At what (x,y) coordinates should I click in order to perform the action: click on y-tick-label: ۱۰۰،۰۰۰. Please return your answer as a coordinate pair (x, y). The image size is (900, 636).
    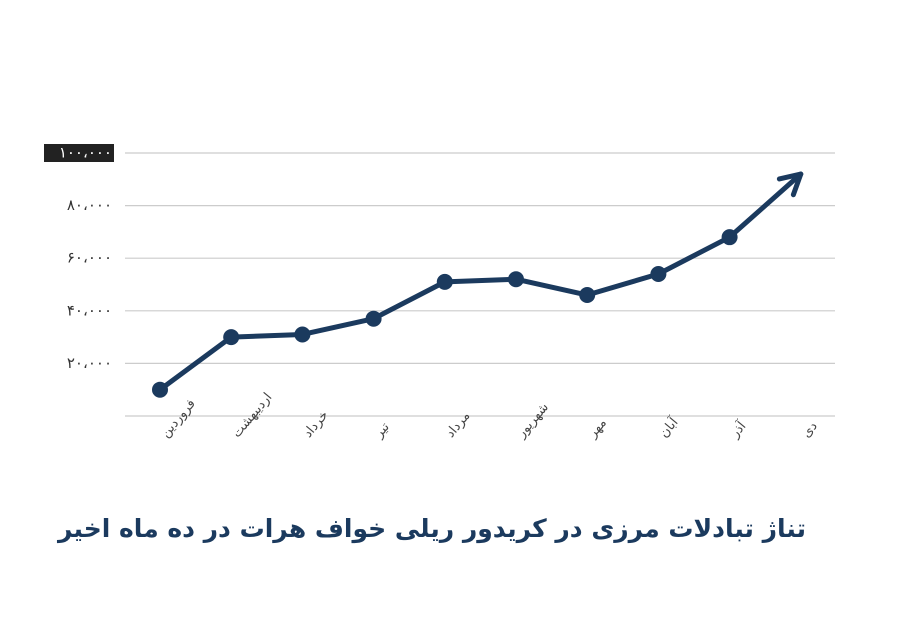
    Looking at the image, I should click on (85, 153).